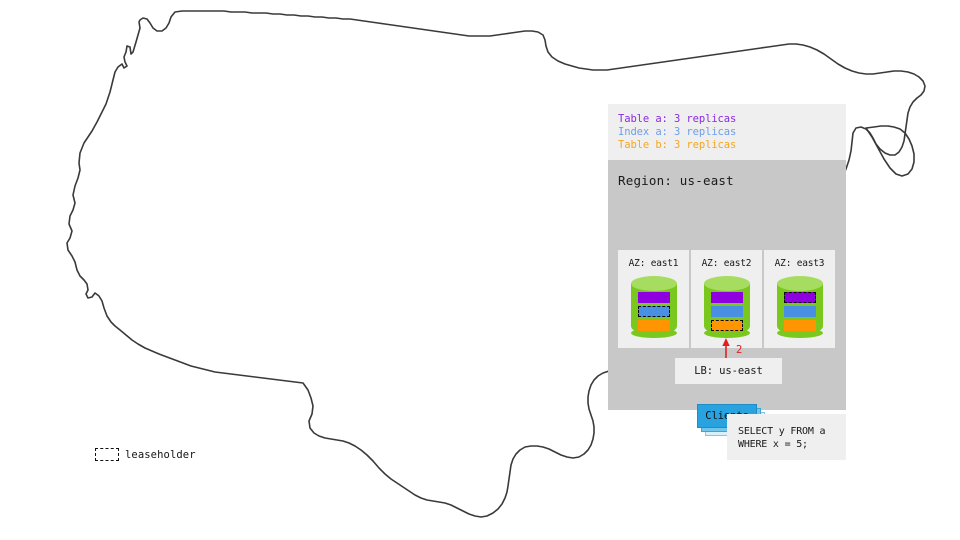  I want to click on sql-query-line-2: WHERE x = 5;, so click(773, 444).